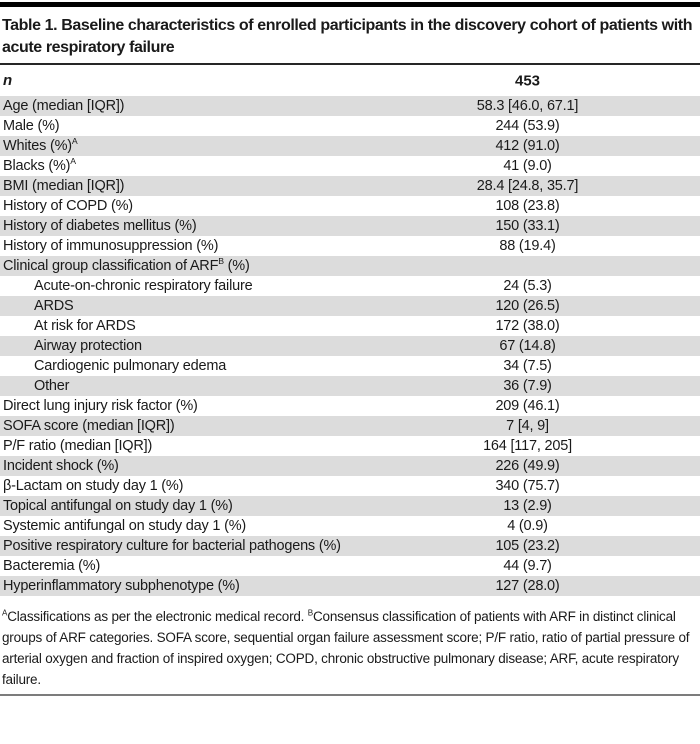  I want to click on row-value: 44 (9.7), so click(527, 566).